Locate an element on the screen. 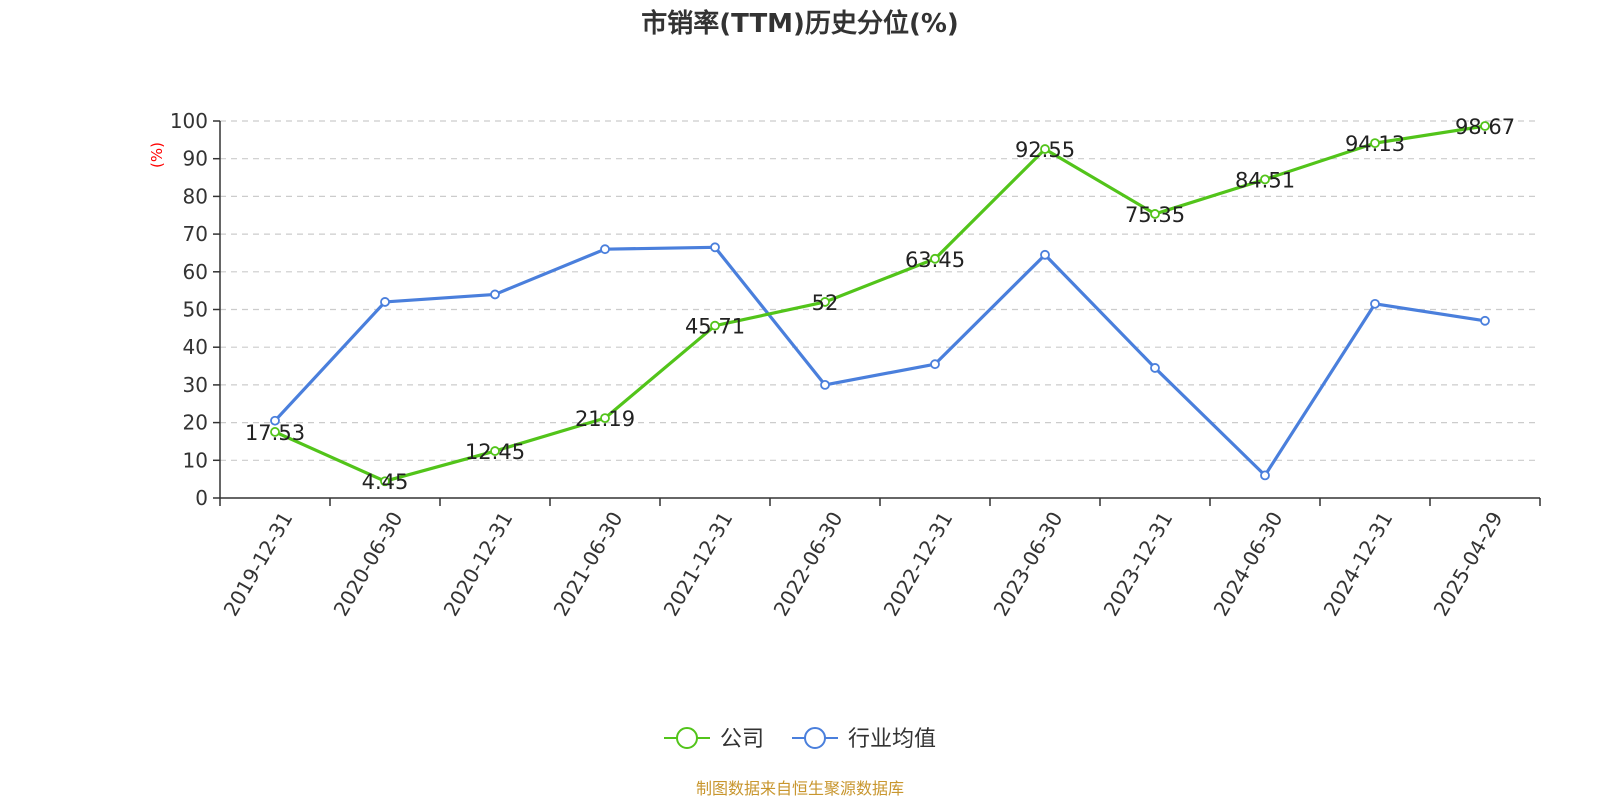  y-axis-ticks: 0 10 20 30 40 50 60 70 80 90 100 is located at coordinates (195, 309).